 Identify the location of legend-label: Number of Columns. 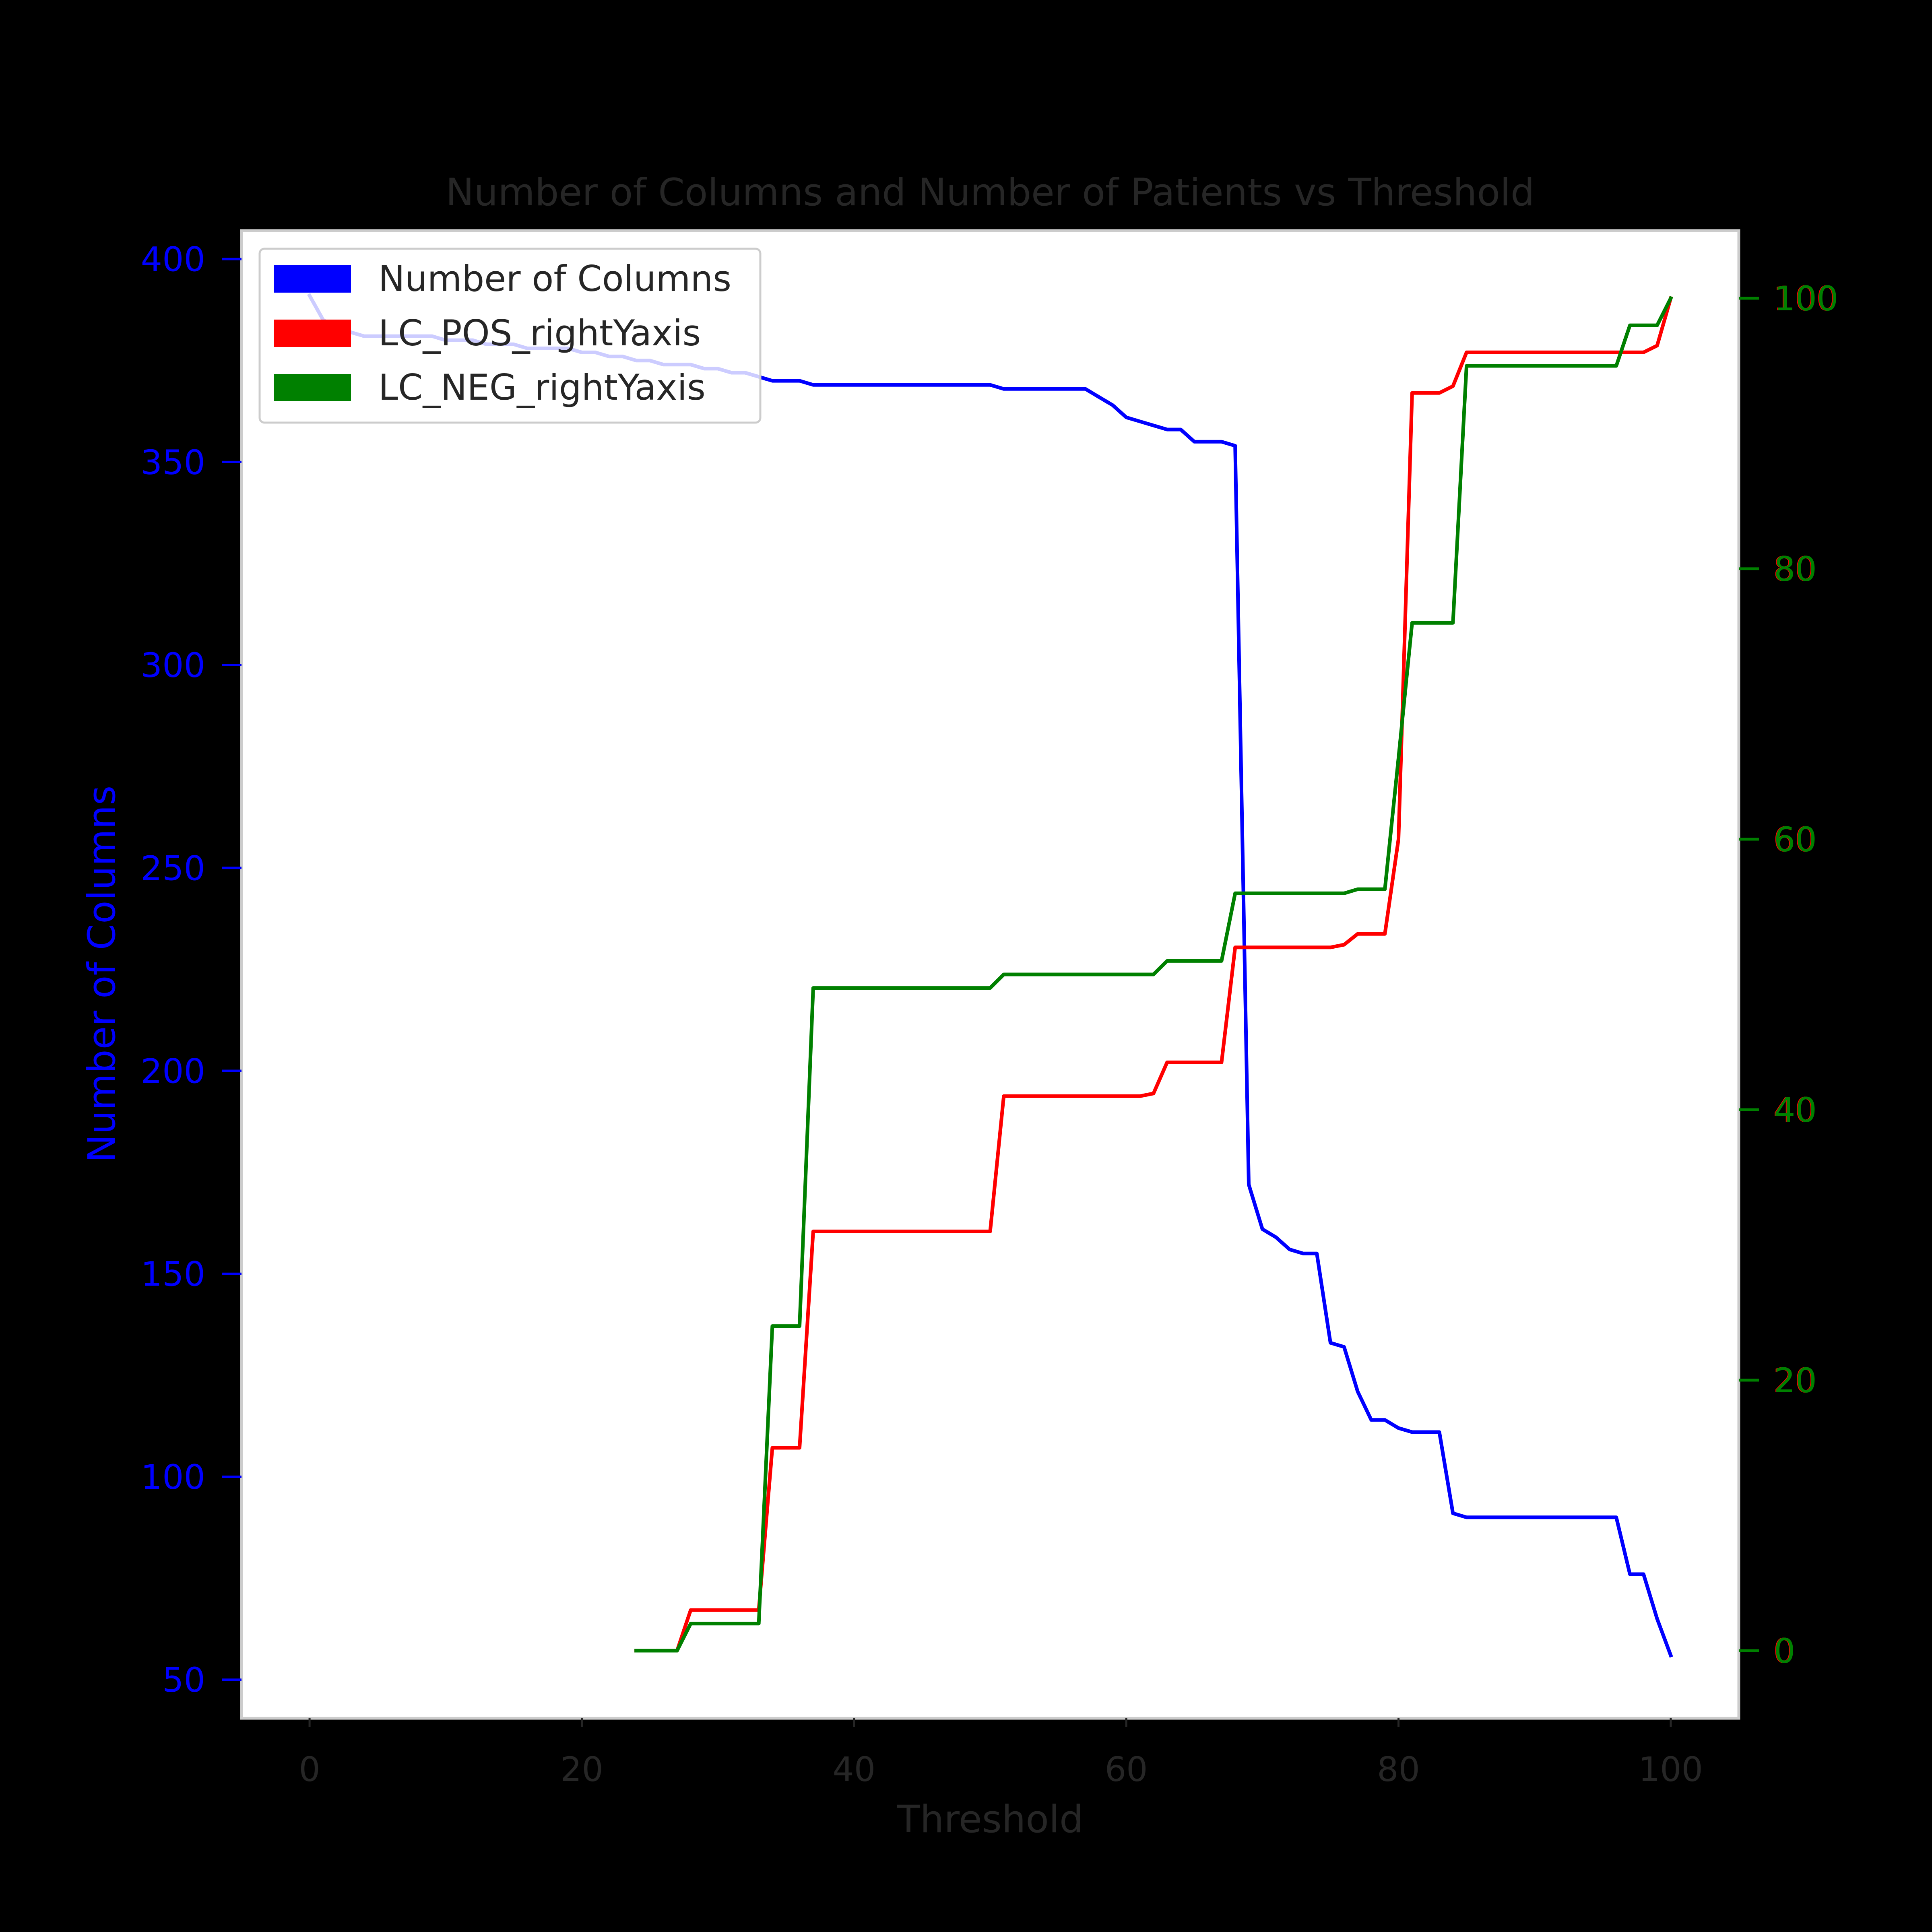
(554, 278).